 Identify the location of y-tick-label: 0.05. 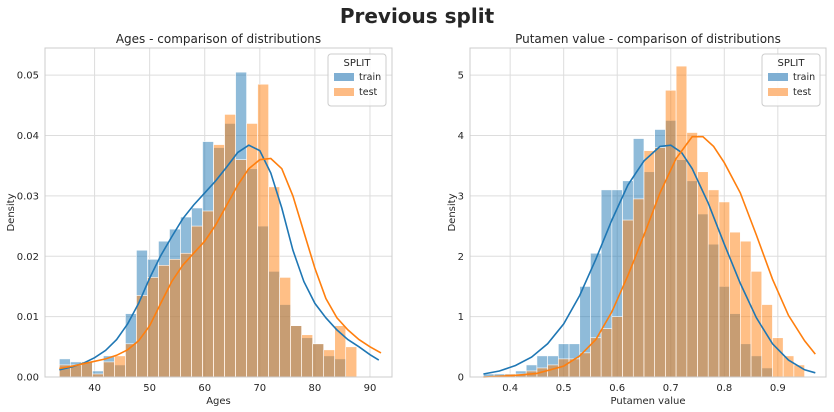
(28, 76).